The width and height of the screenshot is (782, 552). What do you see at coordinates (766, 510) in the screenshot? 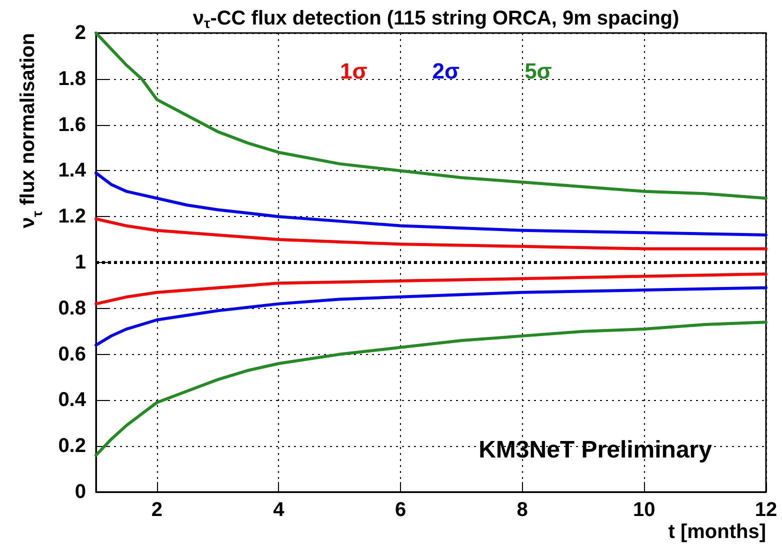
I see `x-tick-label: 12` at bounding box center [766, 510].